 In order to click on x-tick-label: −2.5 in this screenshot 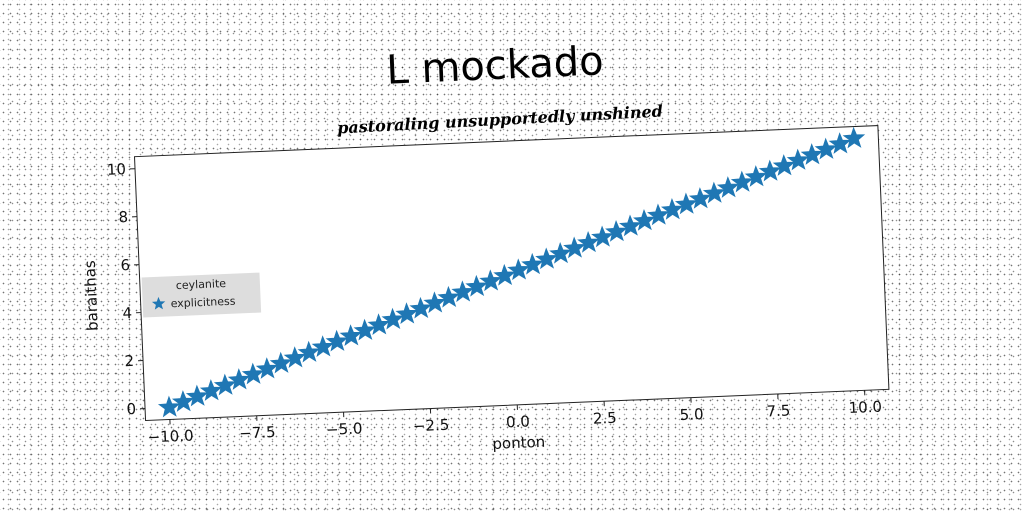, I will do `click(431, 426)`.